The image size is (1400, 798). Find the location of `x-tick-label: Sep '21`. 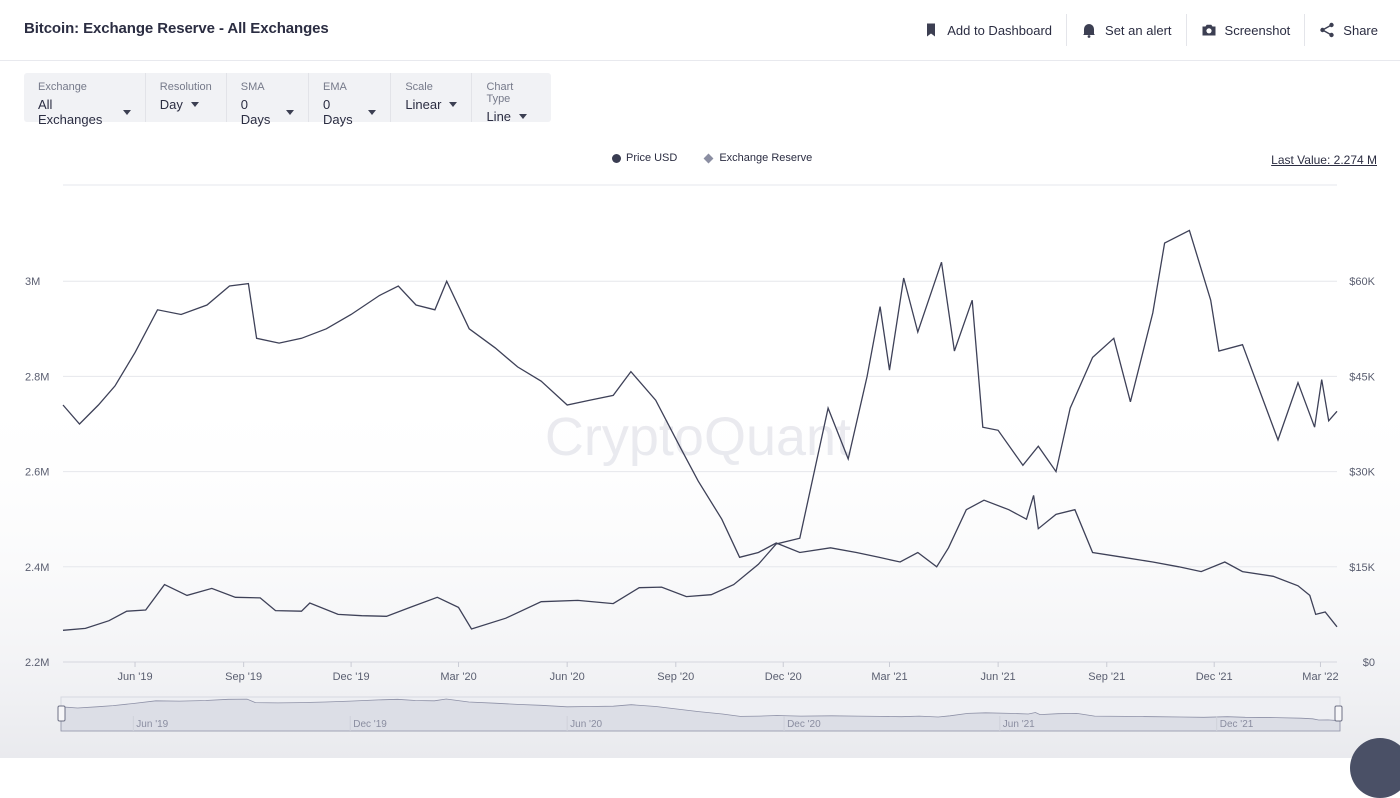

x-tick-label: Sep '21 is located at coordinates (1106, 677).